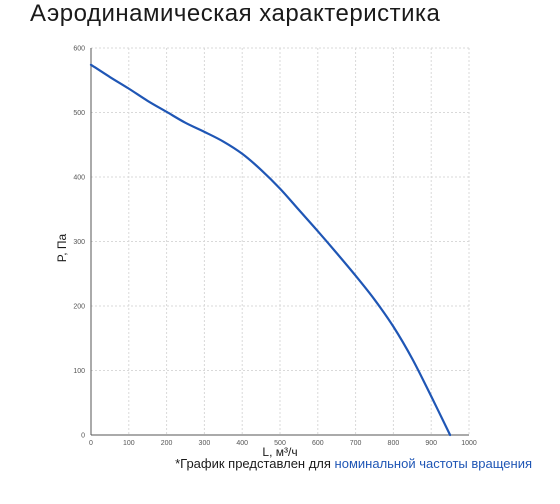 This screenshot has height=504, width=560. What do you see at coordinates (83, 436) in the screenshot?
I see `y-tick-label: 0` at bounding box center [83, 436].